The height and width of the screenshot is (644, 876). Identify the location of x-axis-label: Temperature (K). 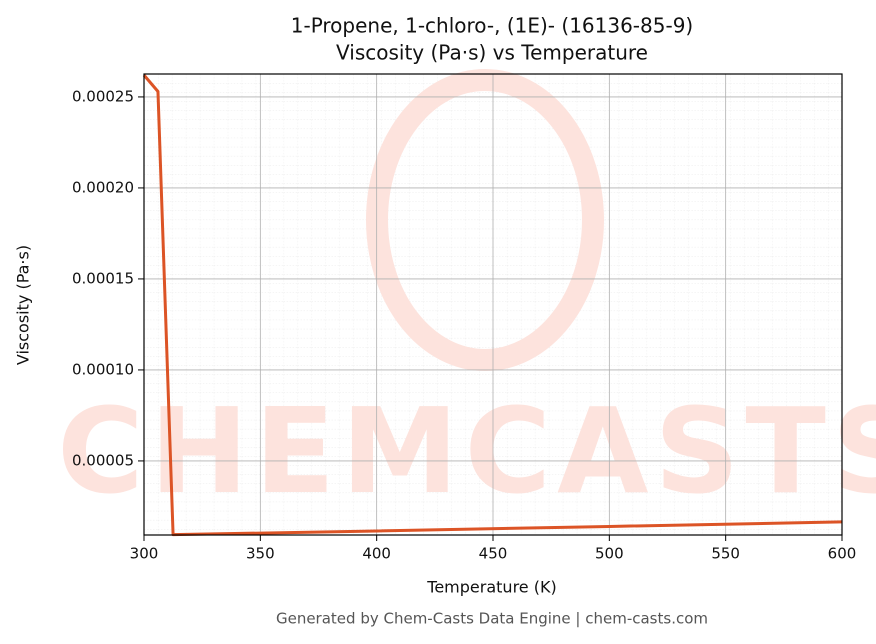
(491, 587).